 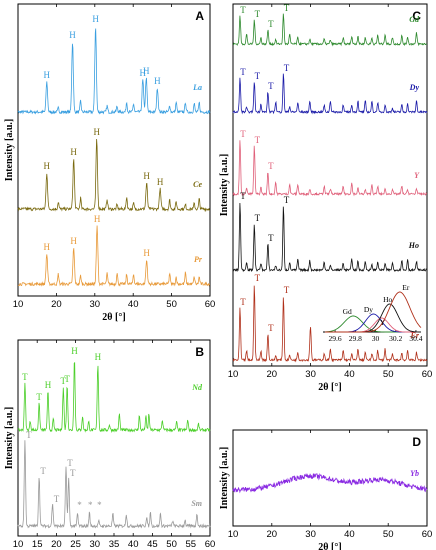 What do you see at coordinates (114, 175) in the screenshot?
I see `series-line-ce` at bounding box center [114, 175].